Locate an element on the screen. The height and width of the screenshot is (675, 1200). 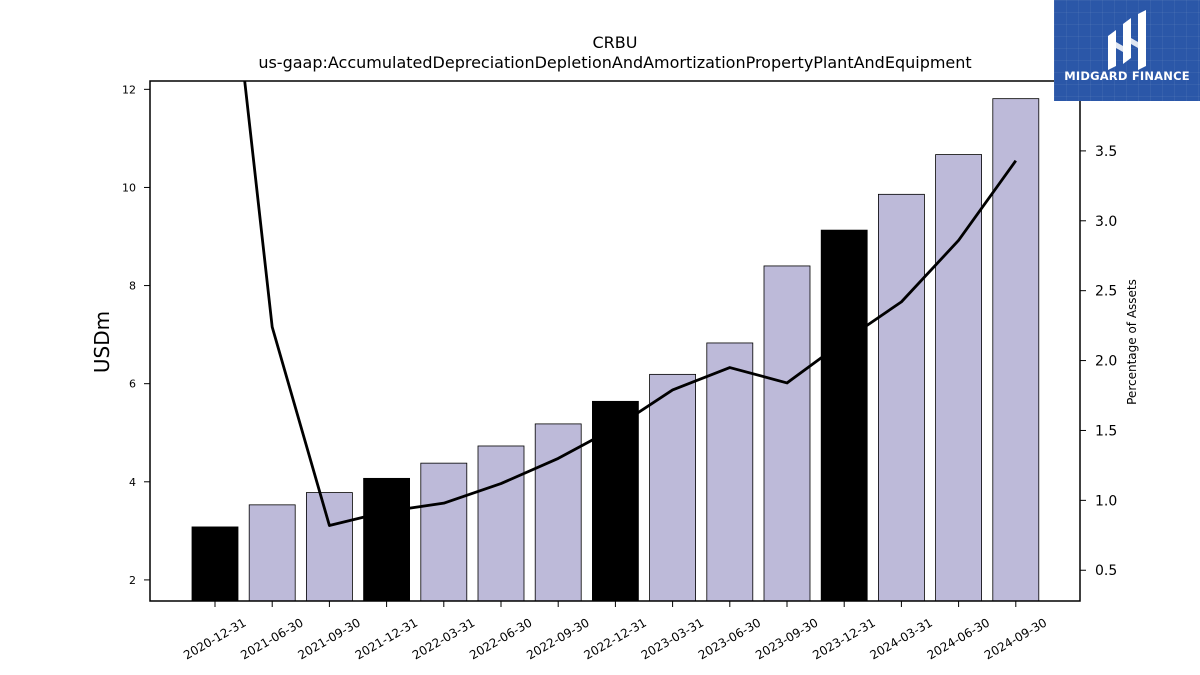
x-tick-label: 2022-09-30 is located at coordinates (557, 638).